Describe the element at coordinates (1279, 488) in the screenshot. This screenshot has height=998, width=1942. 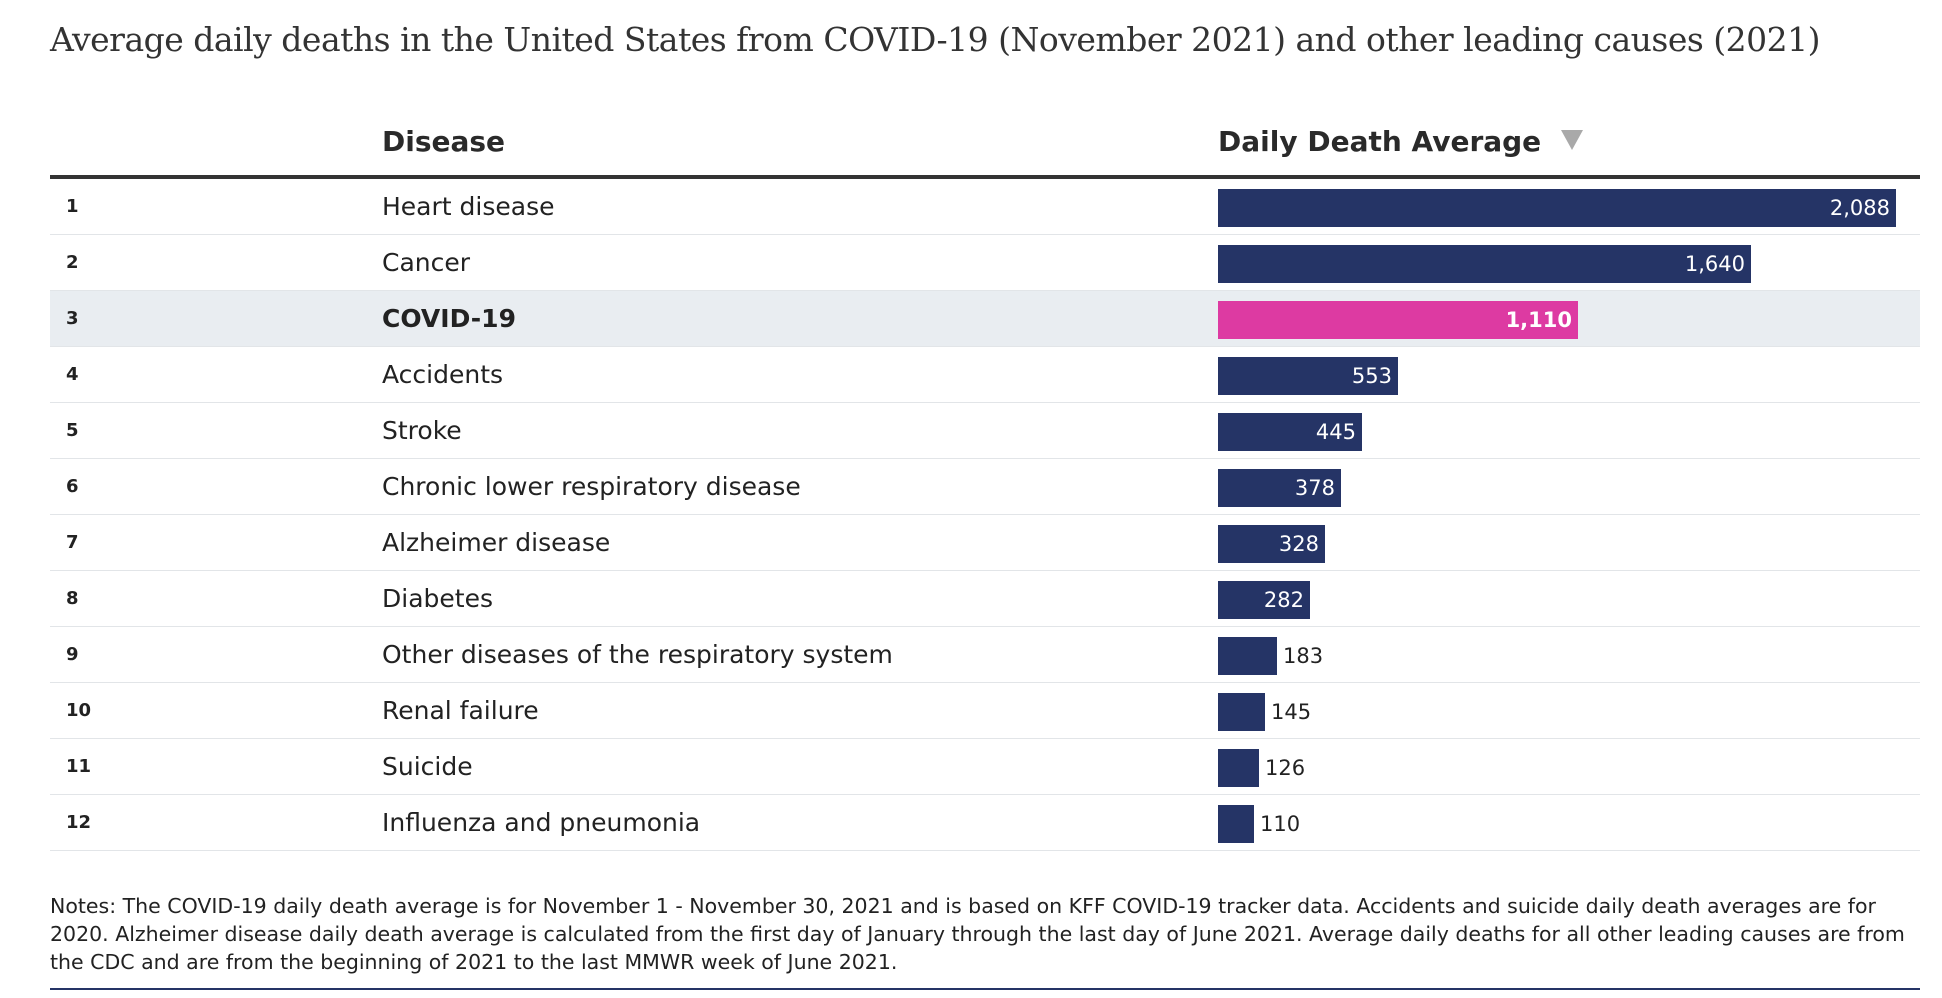
I see `bar-chronic-lower-respiratory-disease` at that location.